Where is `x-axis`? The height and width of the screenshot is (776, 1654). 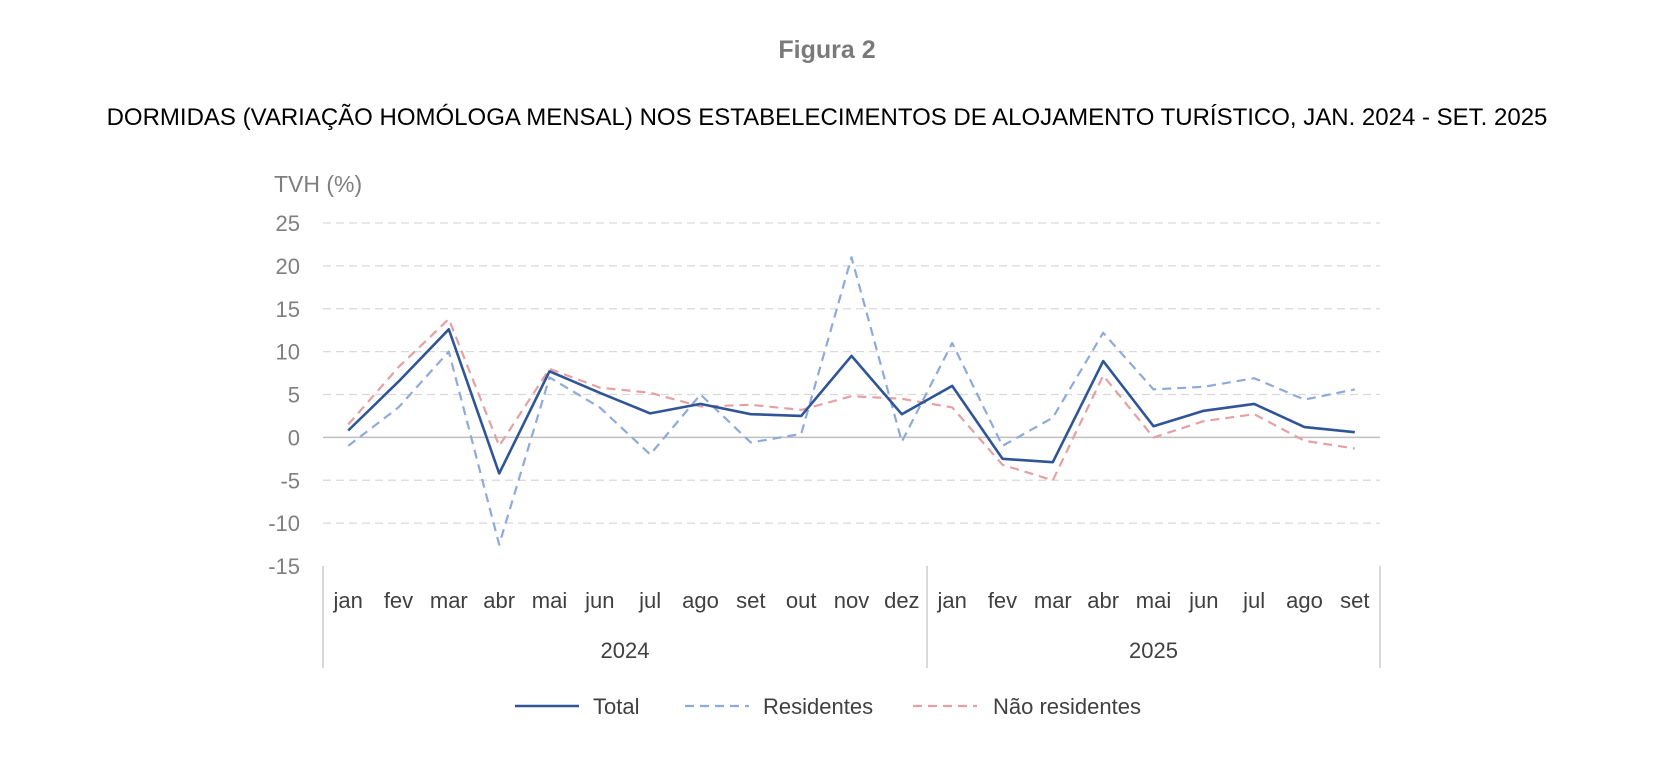
x-axis is located at coordinates (851, 617).